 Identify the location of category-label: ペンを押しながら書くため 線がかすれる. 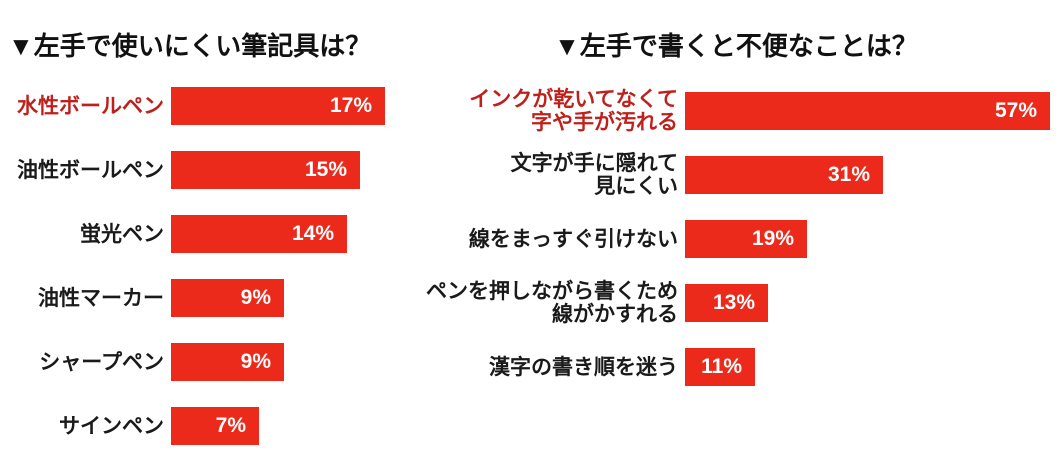
(552, 303).